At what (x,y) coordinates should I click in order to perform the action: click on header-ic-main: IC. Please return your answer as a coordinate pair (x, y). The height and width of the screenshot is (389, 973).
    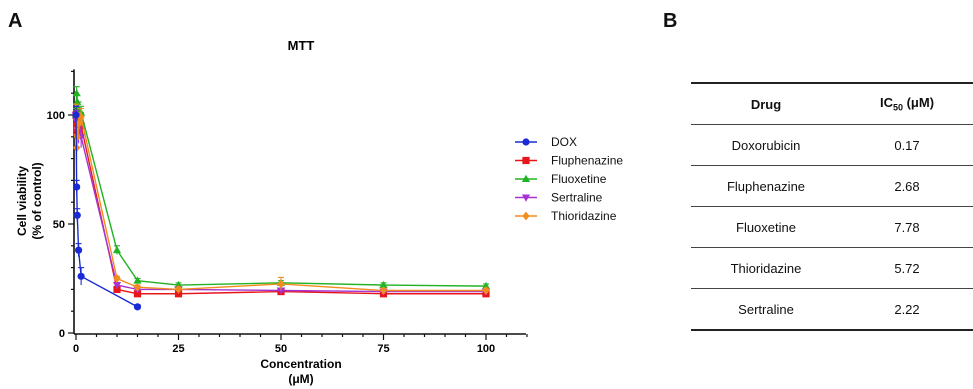
    Looking at the image, I should click on (886, 103).